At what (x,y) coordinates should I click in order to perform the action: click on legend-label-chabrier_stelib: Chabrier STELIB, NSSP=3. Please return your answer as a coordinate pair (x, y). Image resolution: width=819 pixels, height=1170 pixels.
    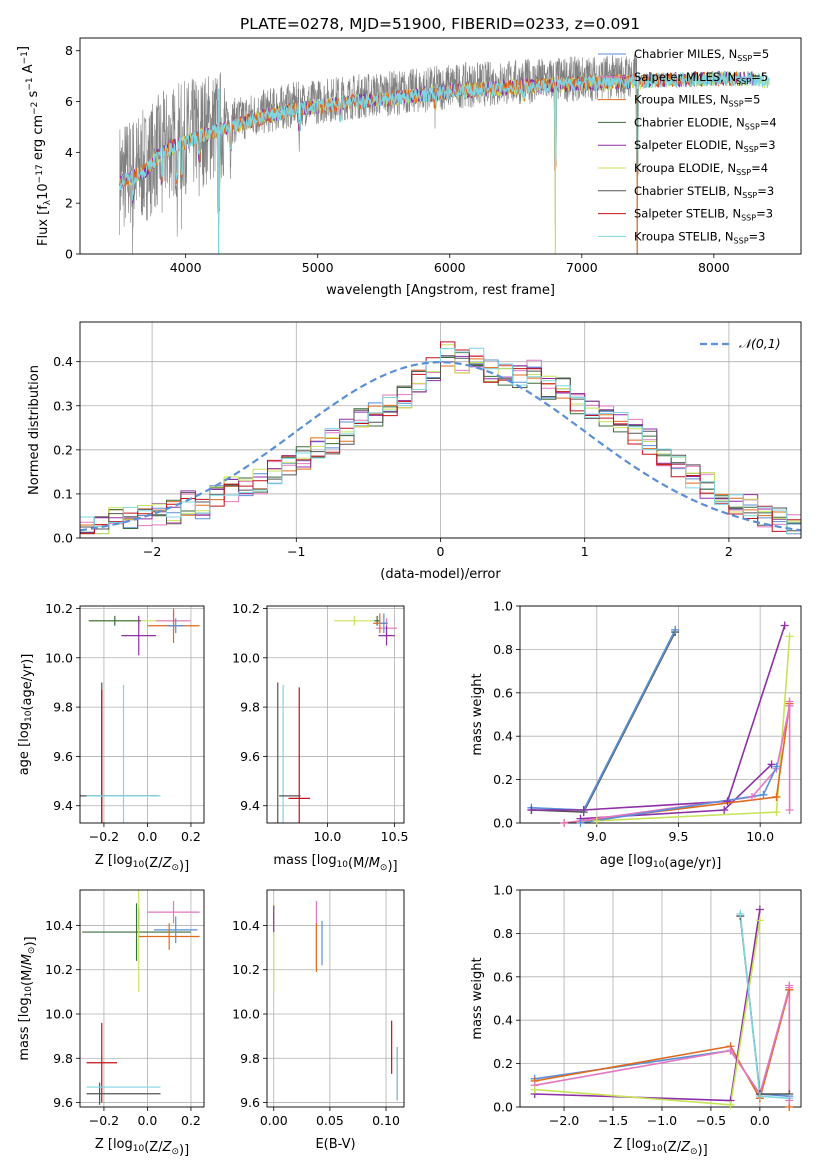
    Looking at the image, I should click on (704, 192).